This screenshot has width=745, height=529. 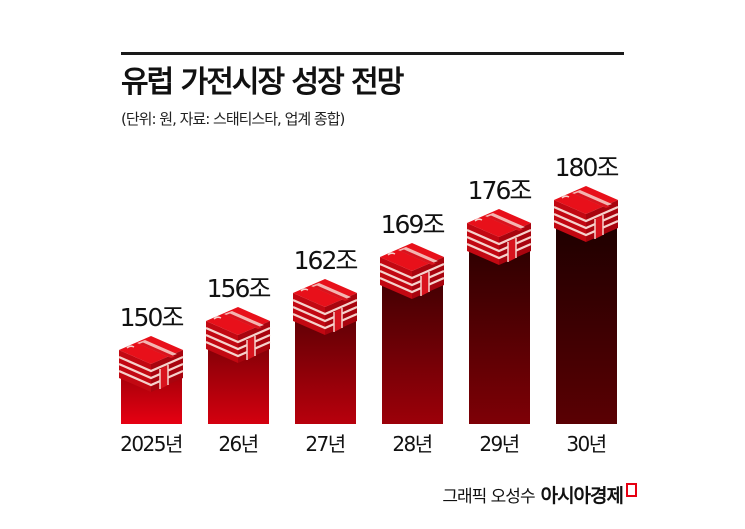 What do you see at coordinates (239, 288) in the screenshot?
I see `value-label: 156조` at bounding box center [239, 288].